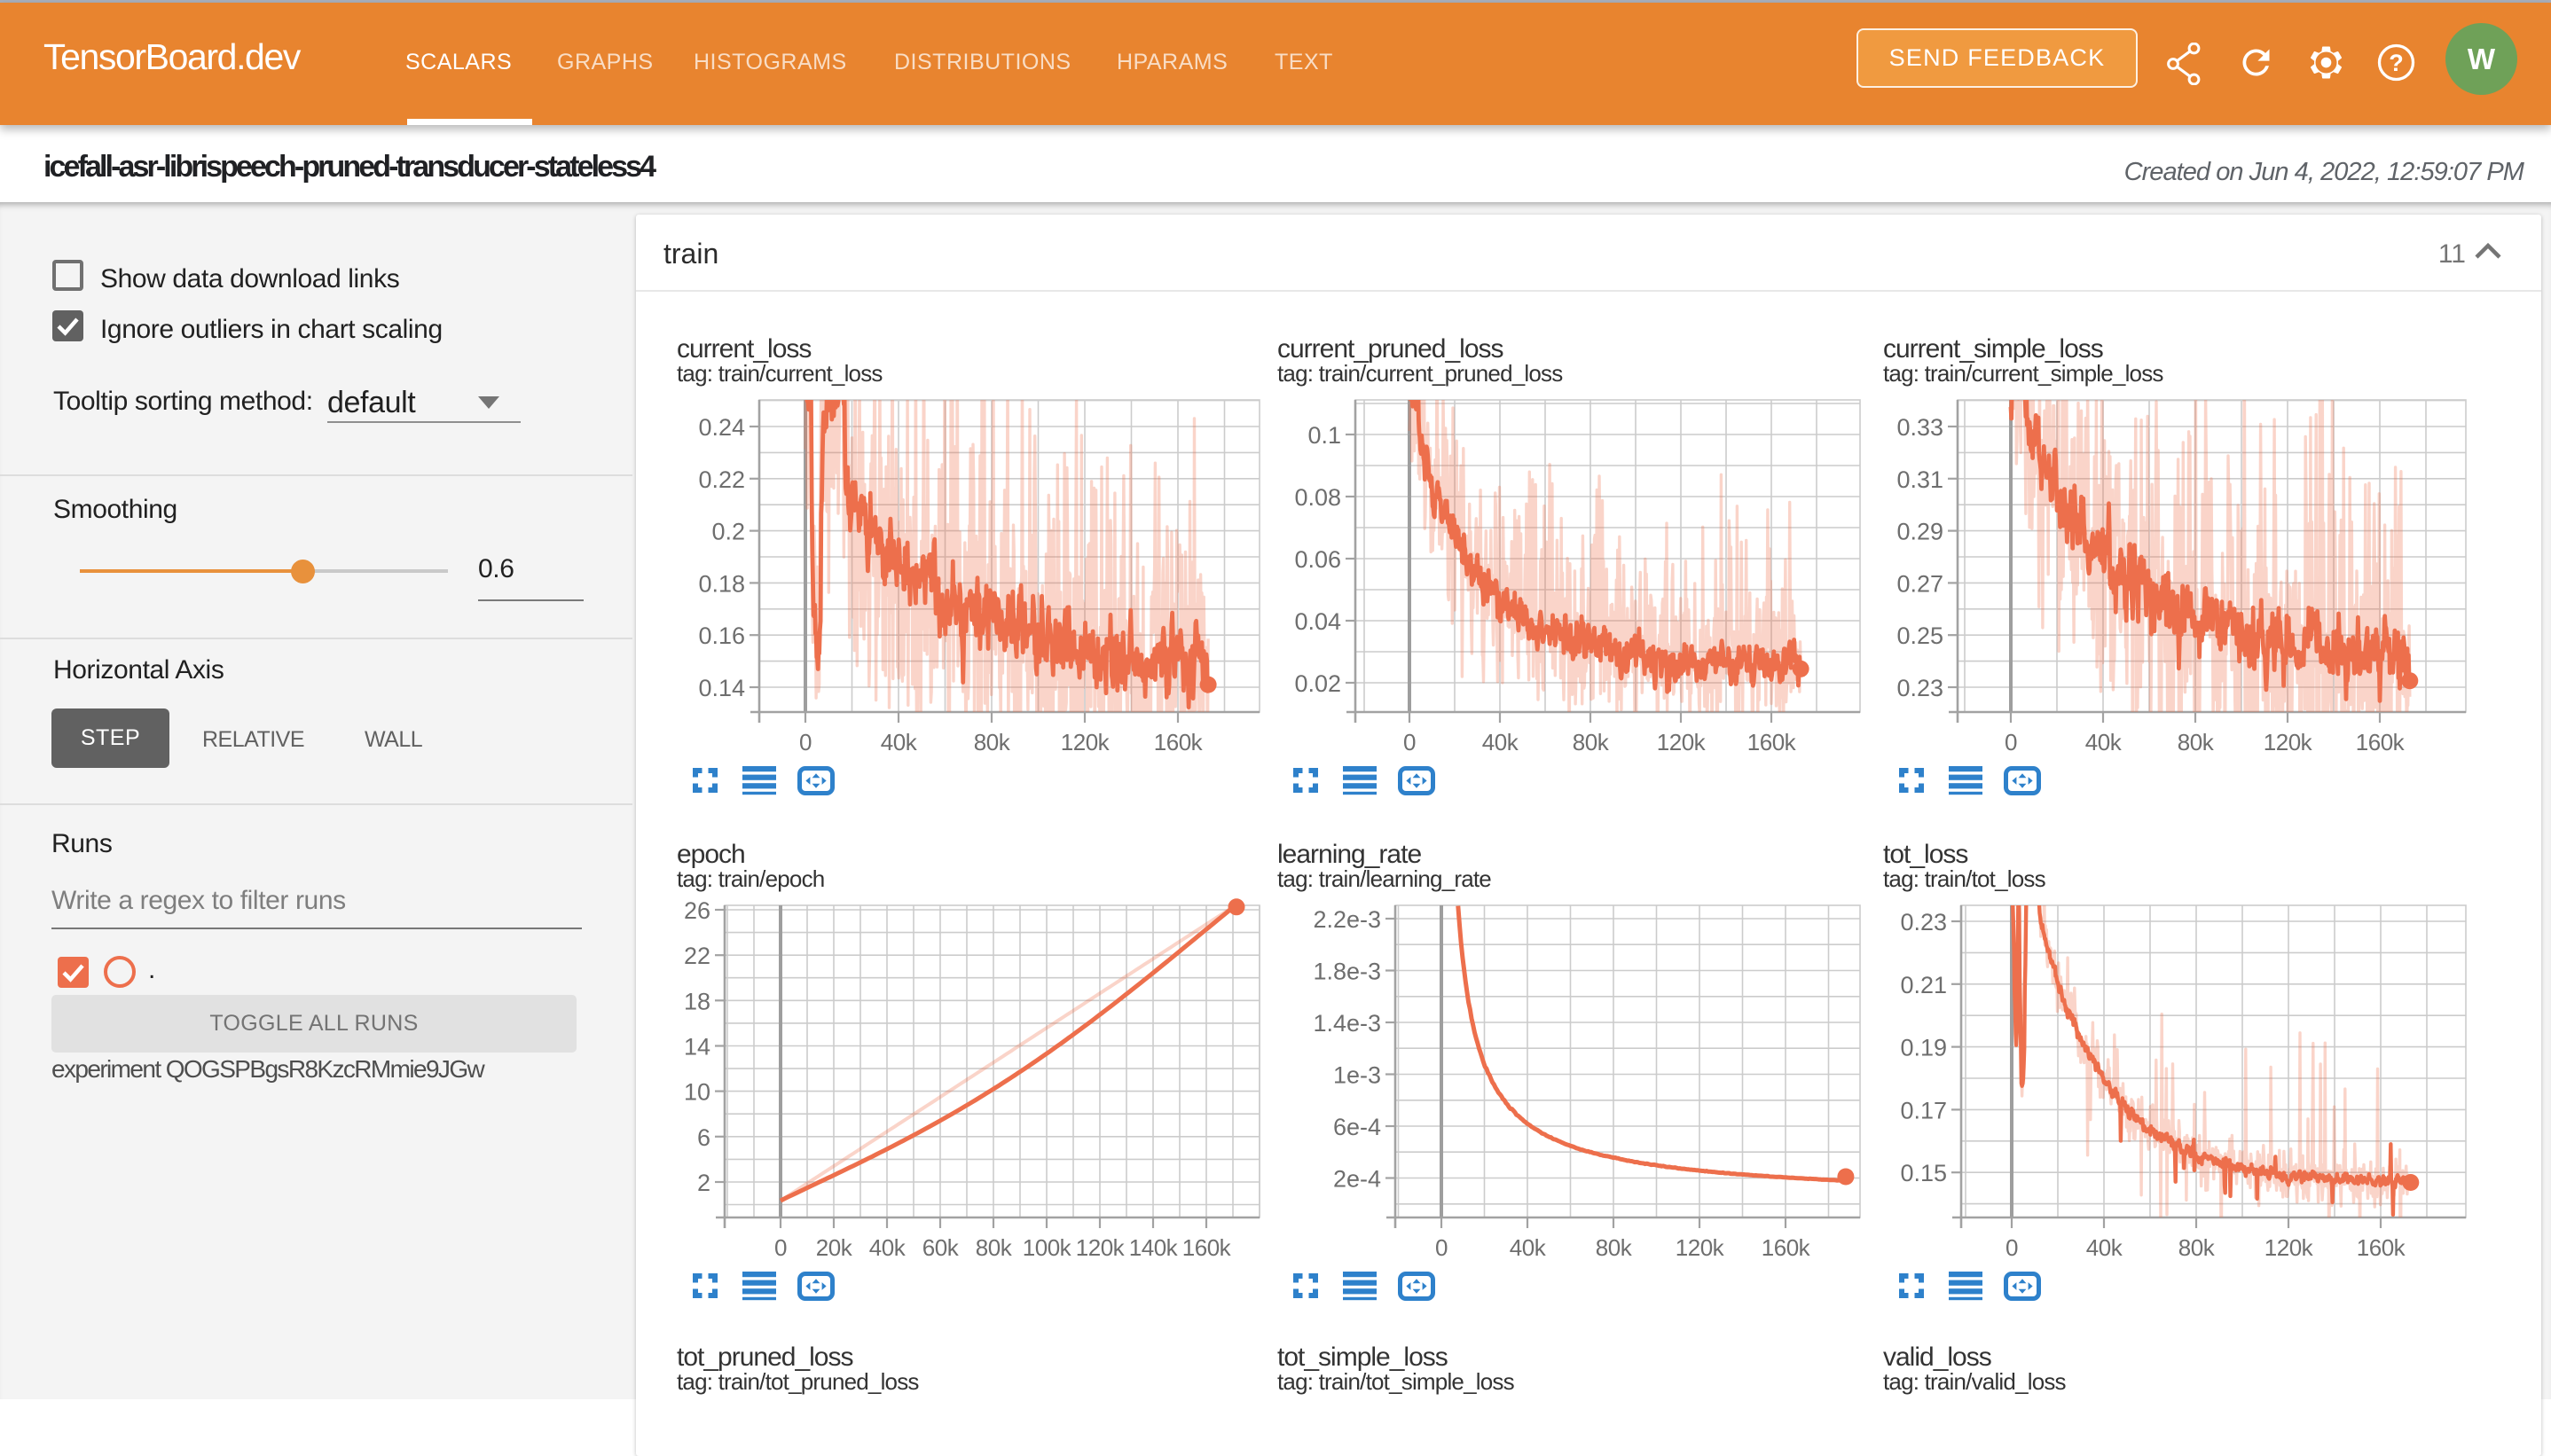  I want to click on svg-text: 20k, so click(834, 1247).